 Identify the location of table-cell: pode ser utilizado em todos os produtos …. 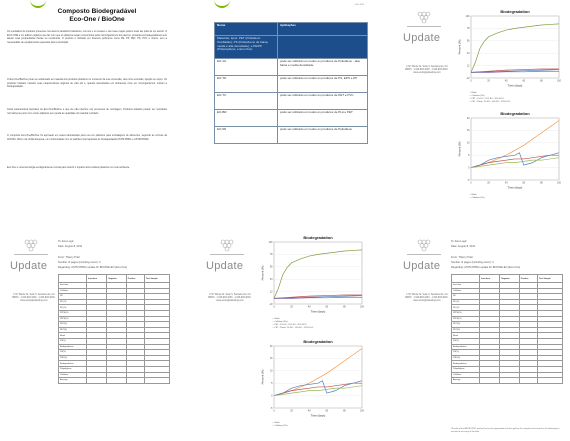
(322, 84).